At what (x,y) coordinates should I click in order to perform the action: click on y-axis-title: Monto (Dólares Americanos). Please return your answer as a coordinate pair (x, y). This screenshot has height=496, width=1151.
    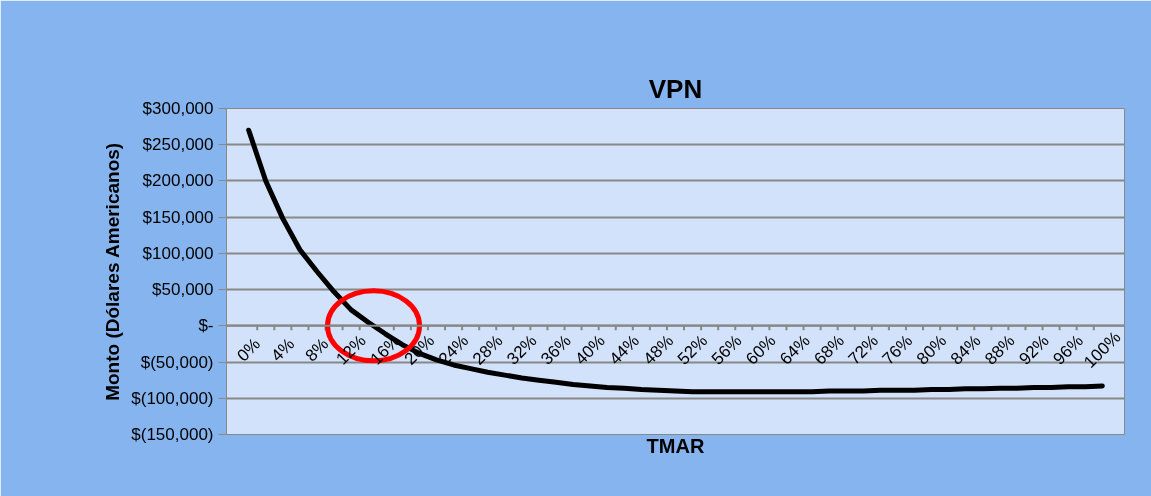
    Looking at the image, I should click on (113, 271).